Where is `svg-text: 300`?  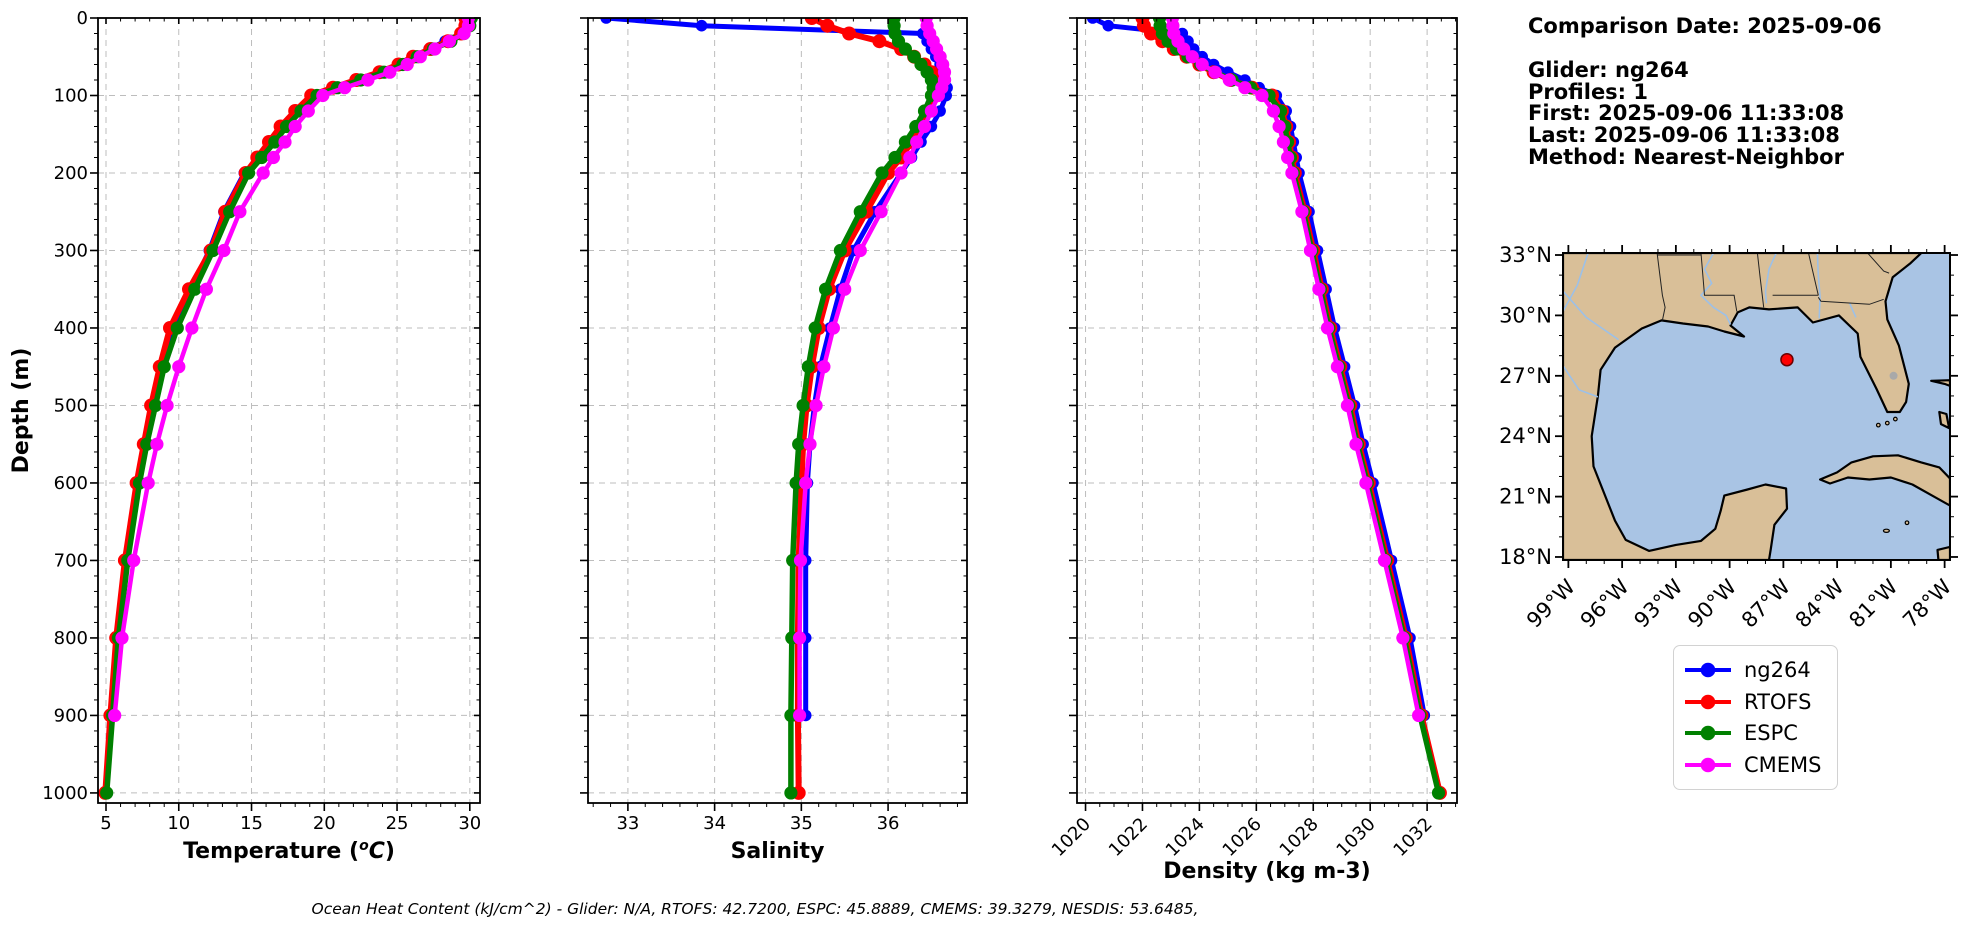 svg-text: 300 is located at coordinates (71, 250).